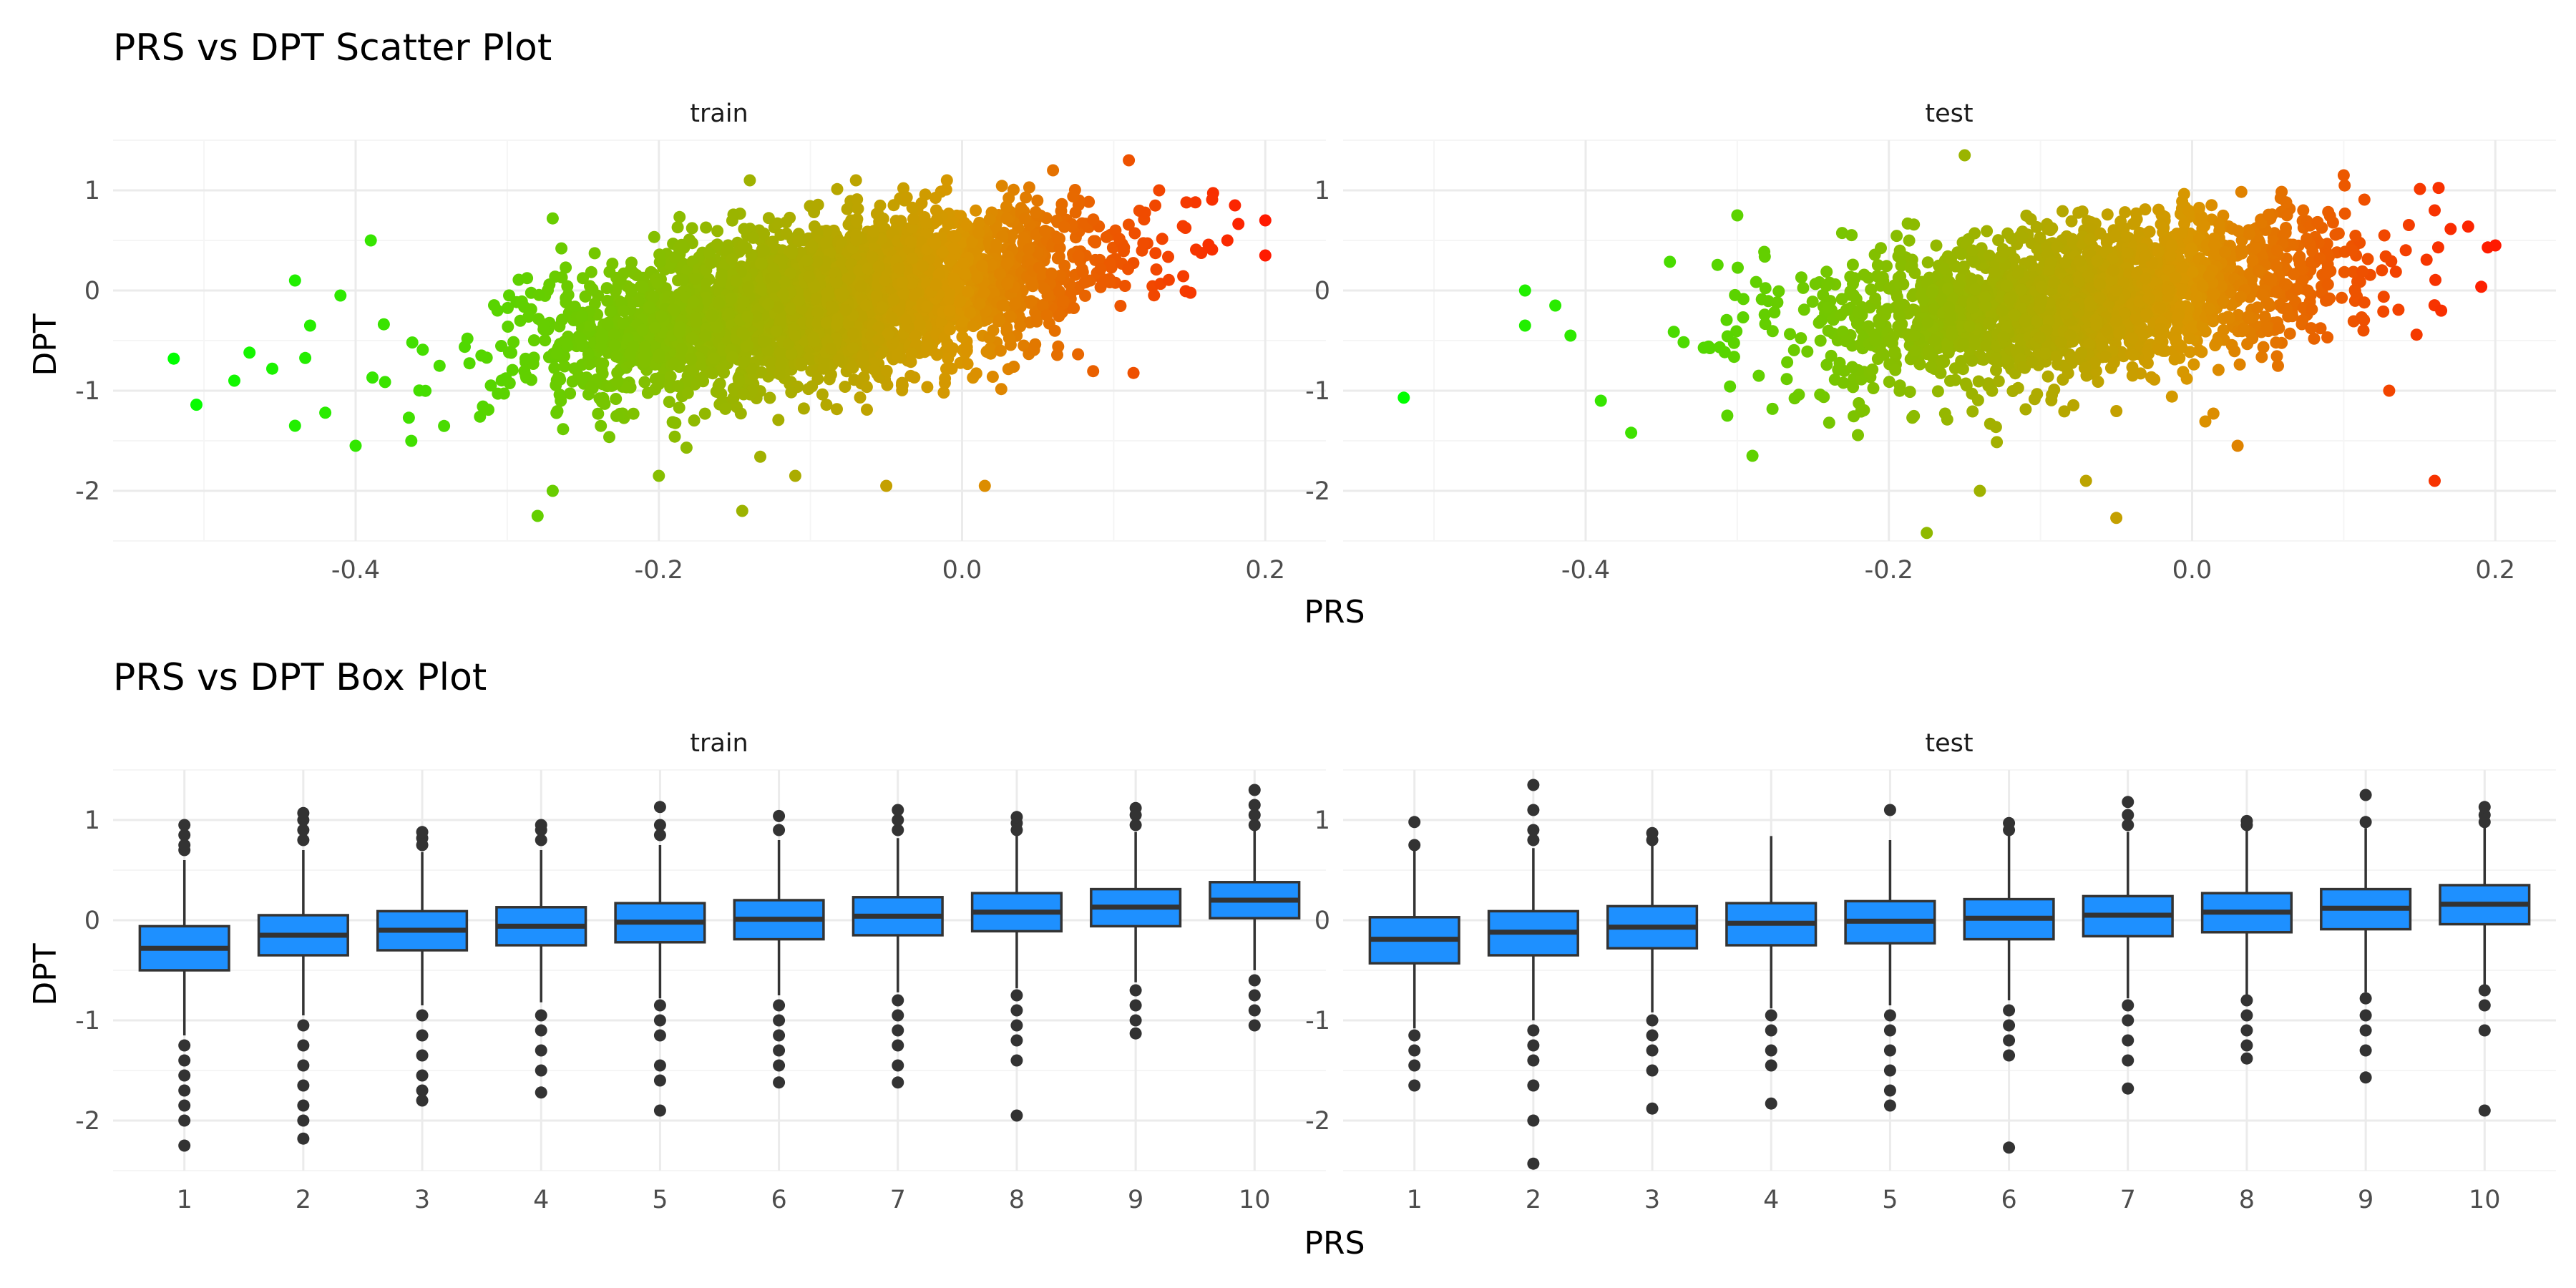 The height and width of the screenshot is (1288, 2576). What do you see at coordinates (355, 570) in the screenshot?
I see `x-tick-label: -0.4` at bounding box center [355, 570].